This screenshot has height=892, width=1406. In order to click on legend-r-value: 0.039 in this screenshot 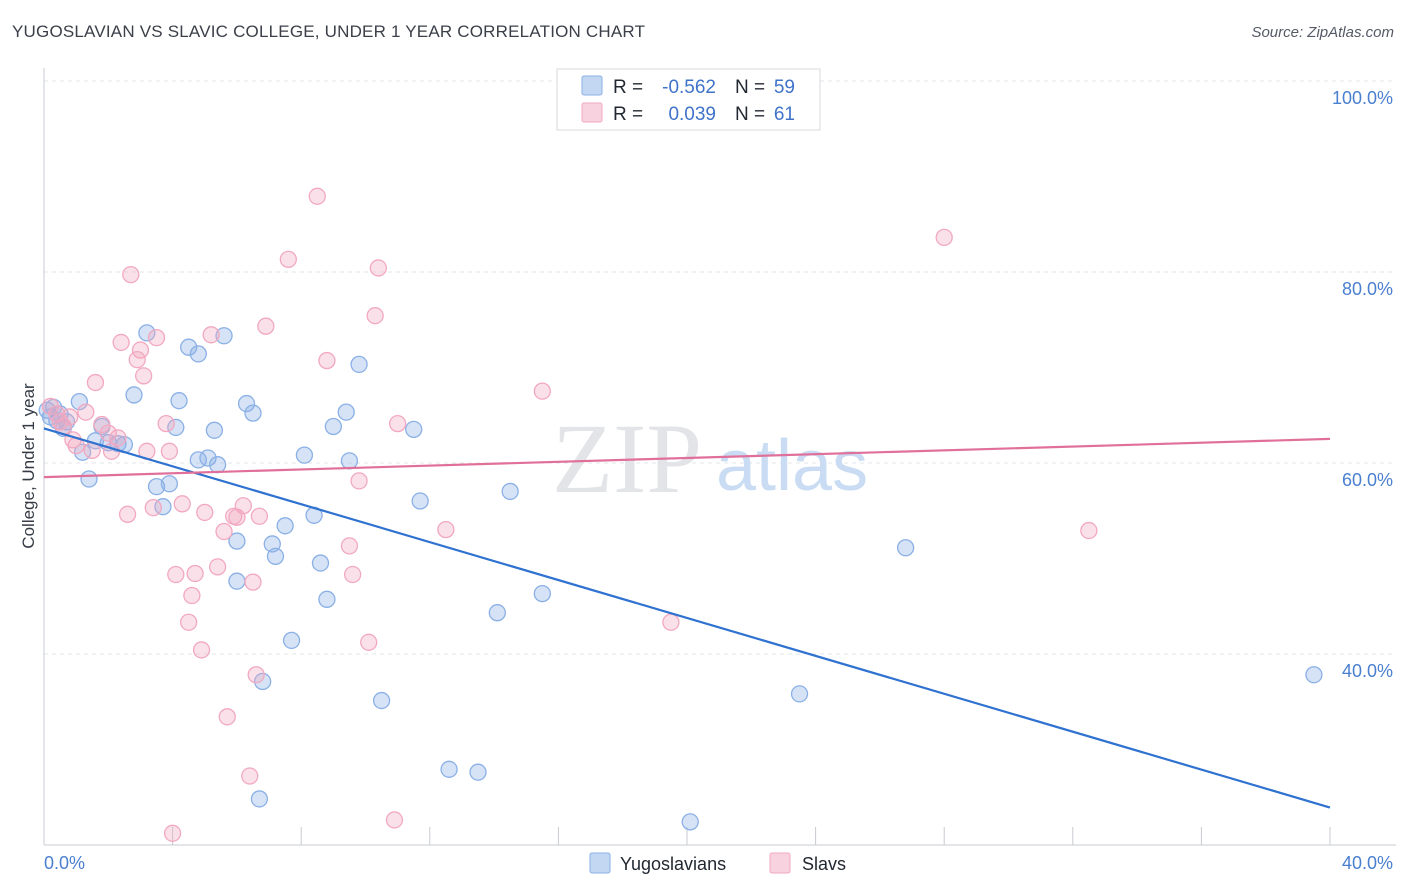, I will do `click(692, 114)`.